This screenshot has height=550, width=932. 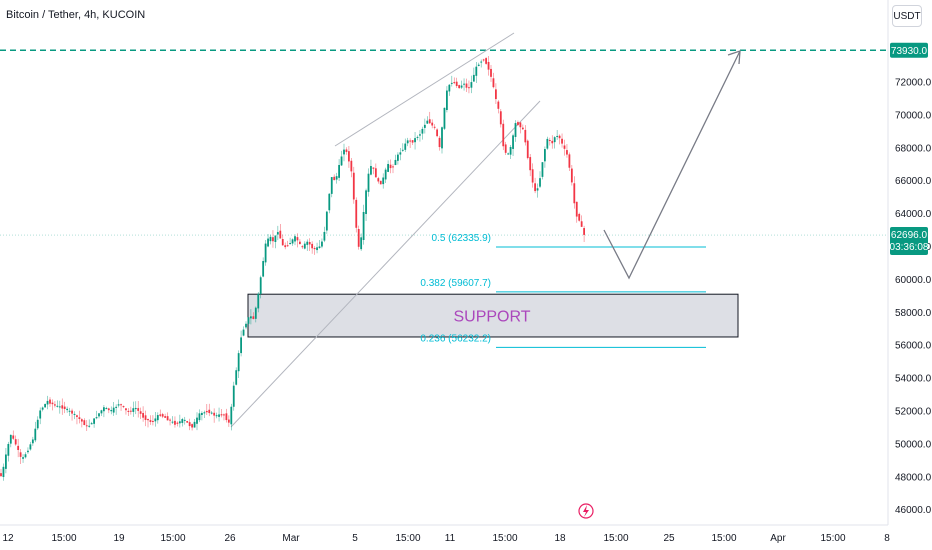 I want to click on upper-trendline, so click(x=424, y=89).